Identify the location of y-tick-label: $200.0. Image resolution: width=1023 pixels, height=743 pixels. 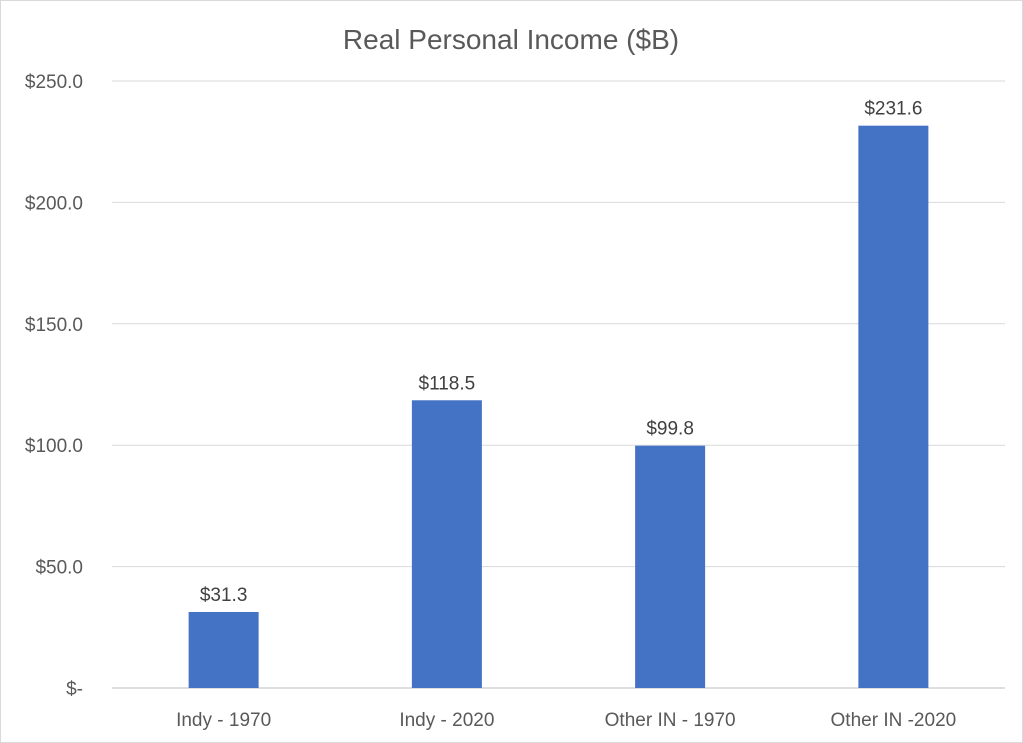
(54, 203).